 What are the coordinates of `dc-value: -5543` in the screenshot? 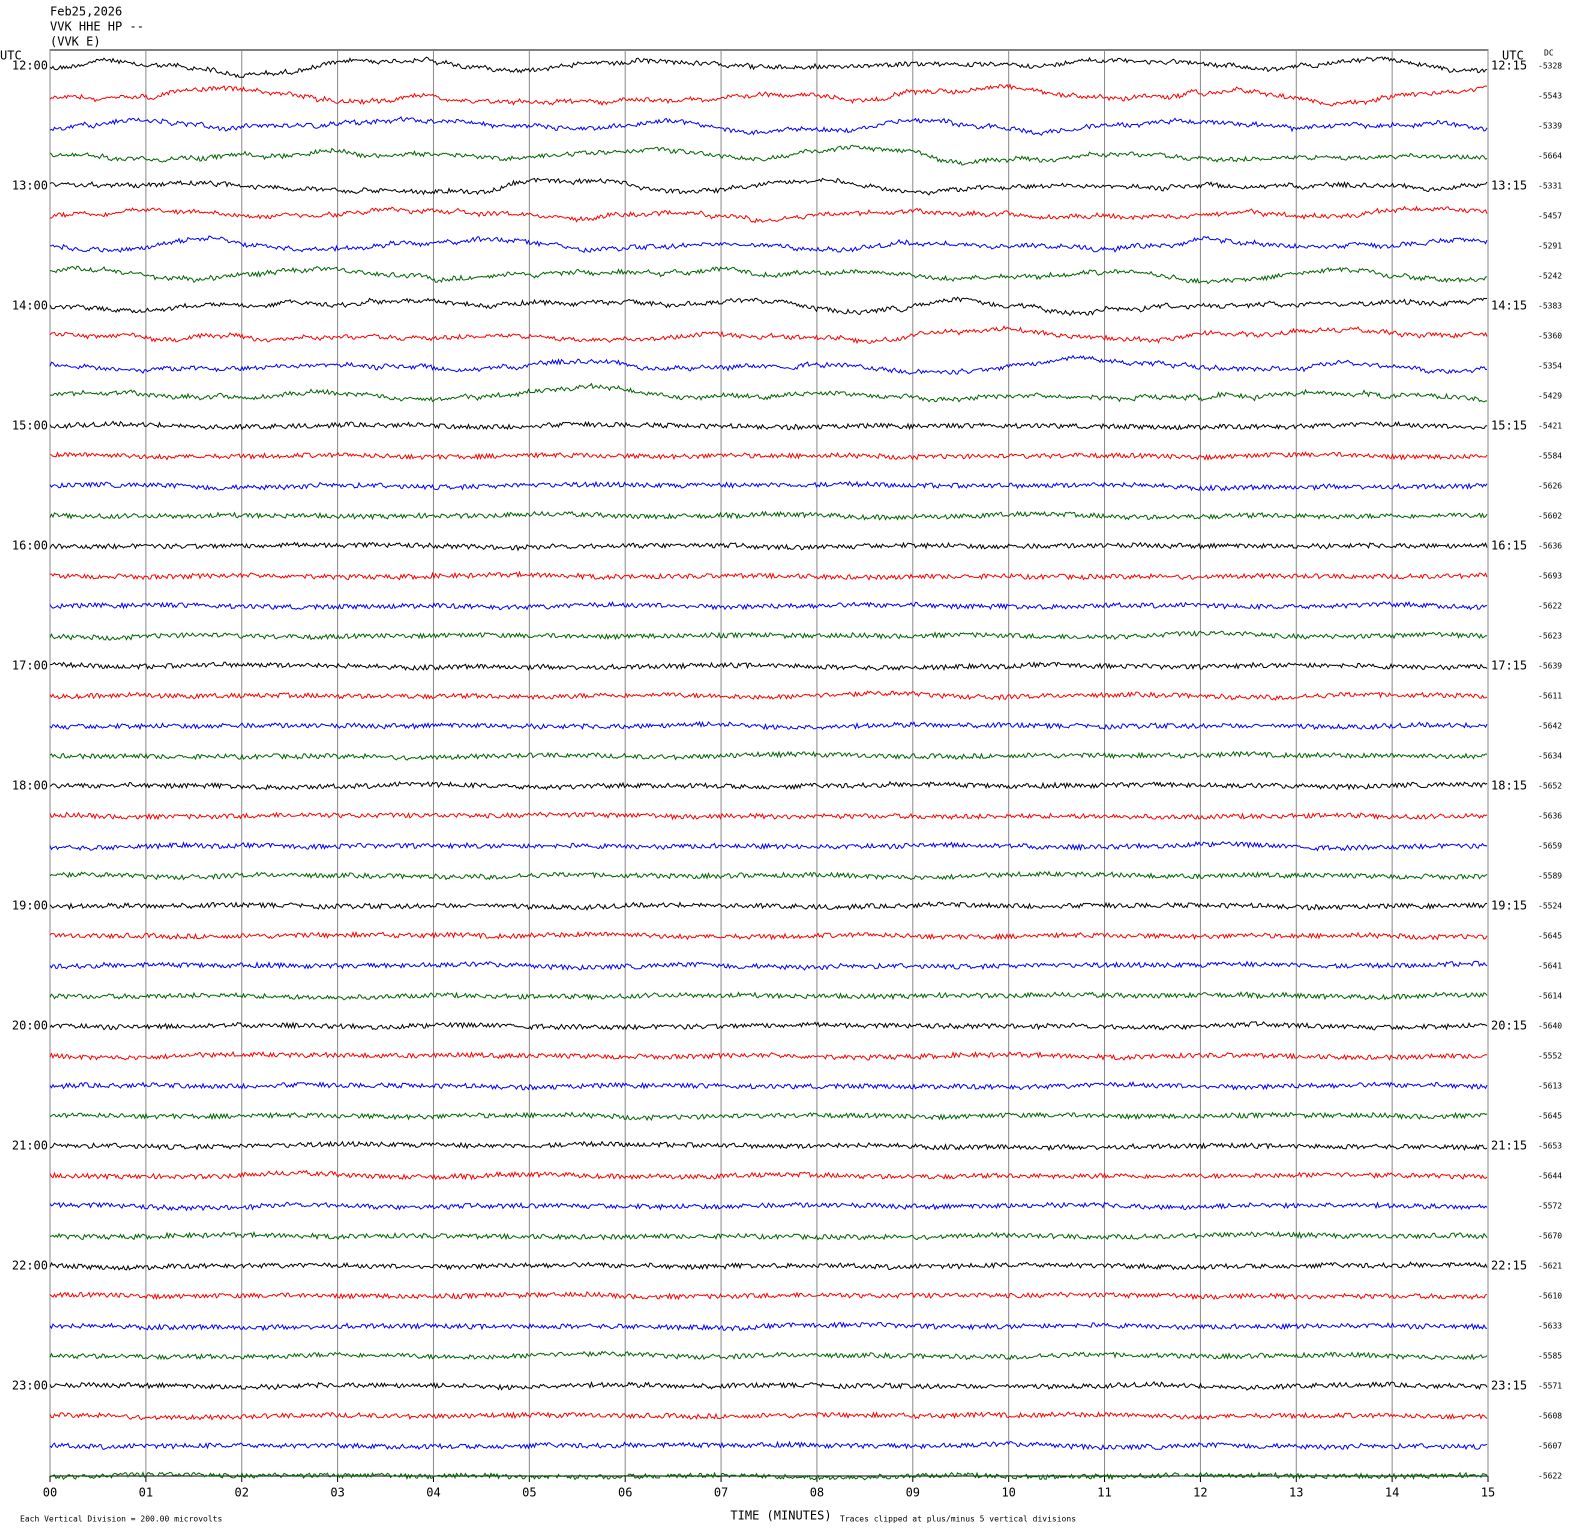 It's located at (1550, 96).